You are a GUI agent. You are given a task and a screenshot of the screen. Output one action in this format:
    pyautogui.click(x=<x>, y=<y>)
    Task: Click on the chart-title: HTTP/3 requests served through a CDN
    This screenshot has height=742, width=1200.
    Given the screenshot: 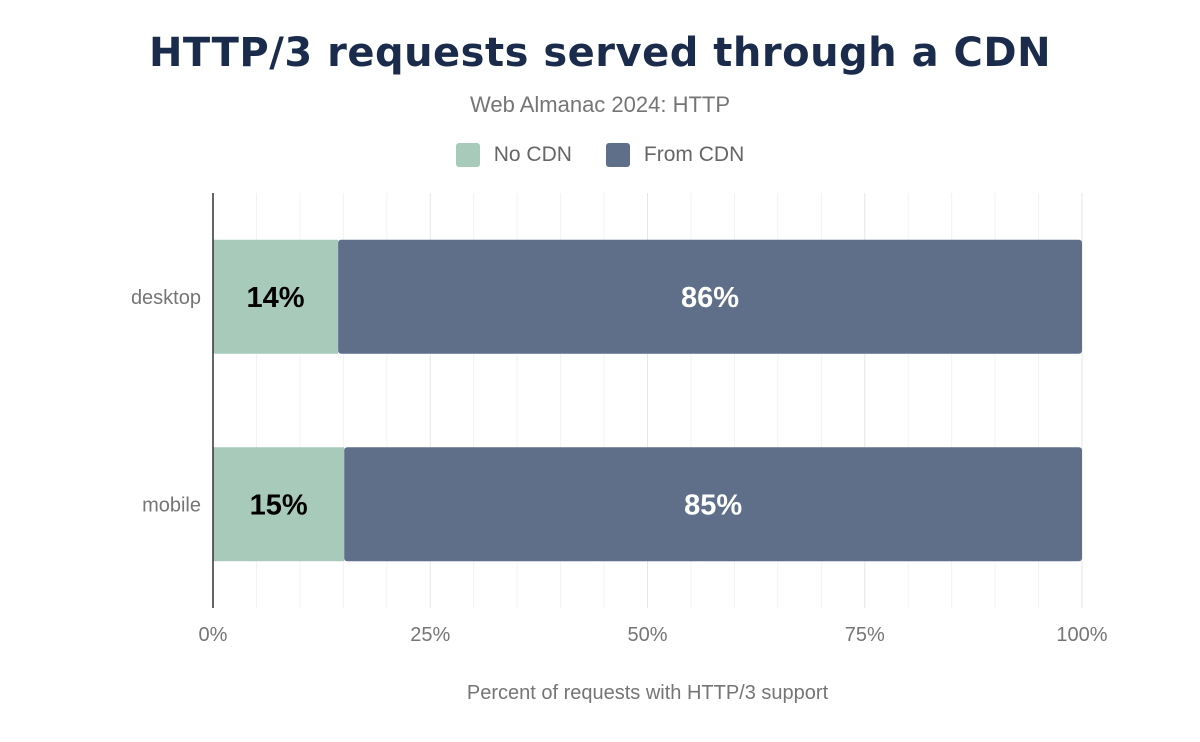 What is the action you would take?
    pyautogui.click(x=600, y=53)
    